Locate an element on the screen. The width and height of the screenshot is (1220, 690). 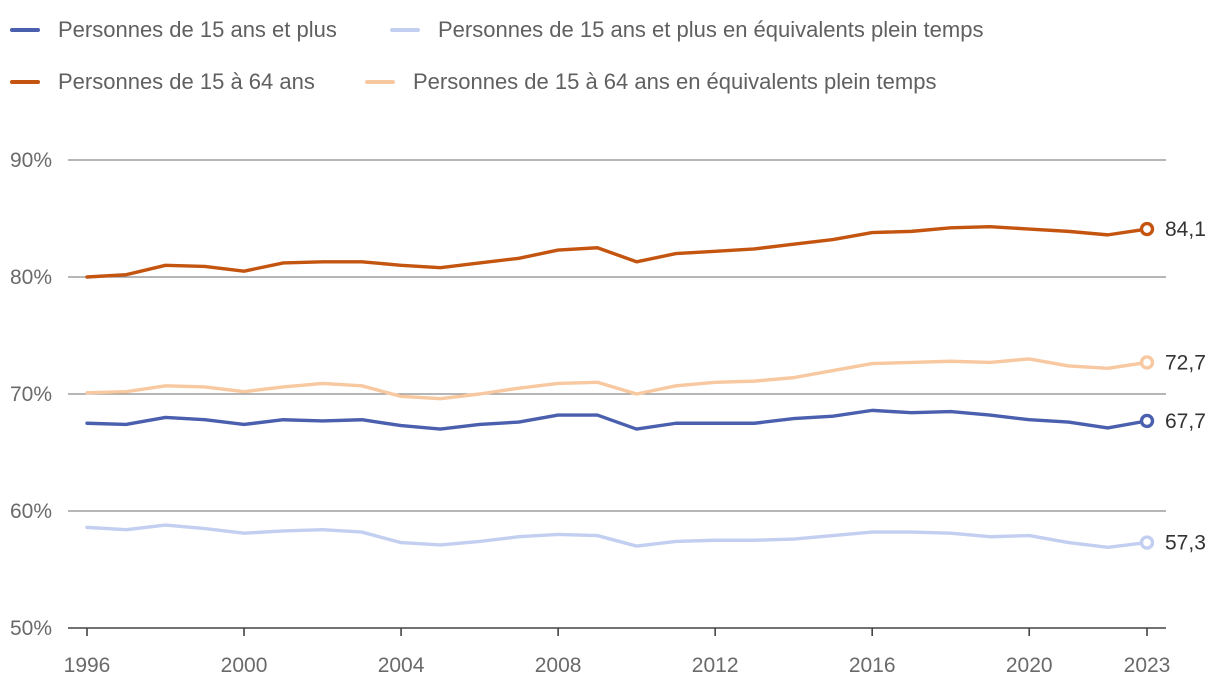
x-tick-label: 2000 is located at coordinates (244, 665).